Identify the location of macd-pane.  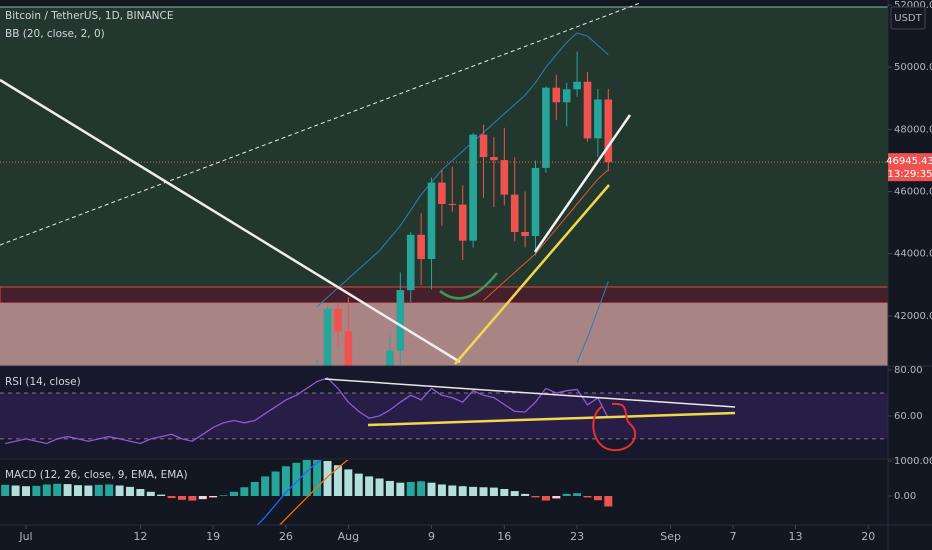
(307, 492).